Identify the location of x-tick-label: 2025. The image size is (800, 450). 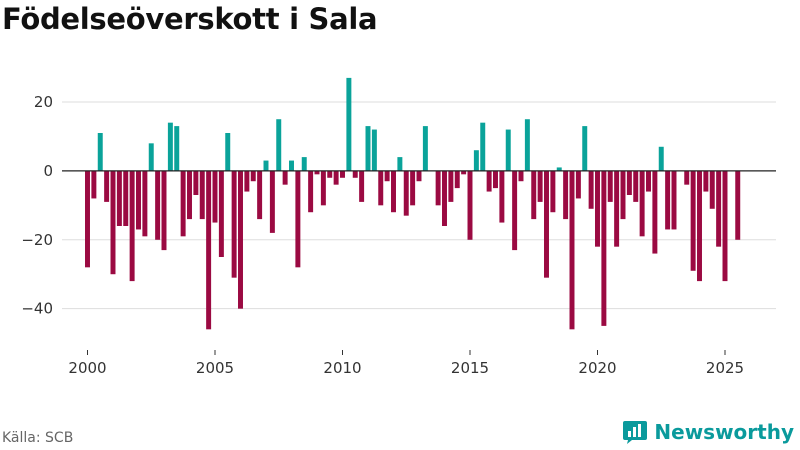
(725, 368).